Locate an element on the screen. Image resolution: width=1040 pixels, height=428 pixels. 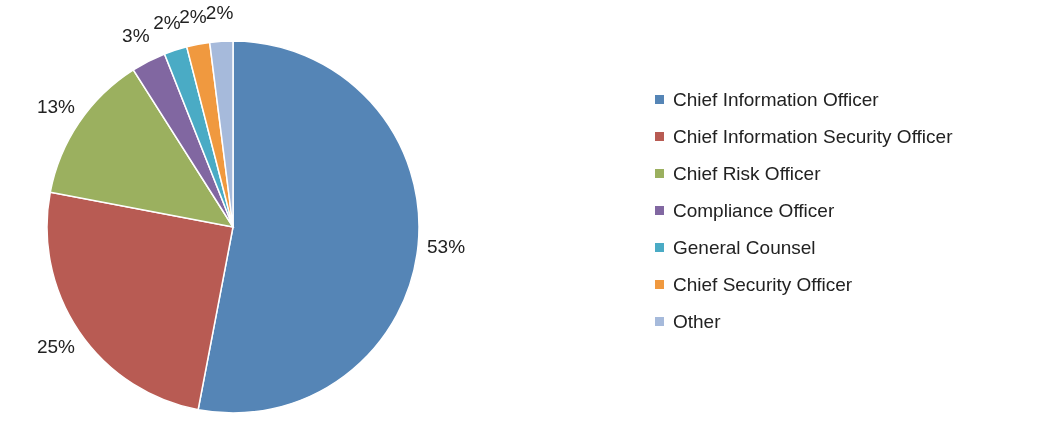
data-label: 13% is located at coordinates (56, 106).